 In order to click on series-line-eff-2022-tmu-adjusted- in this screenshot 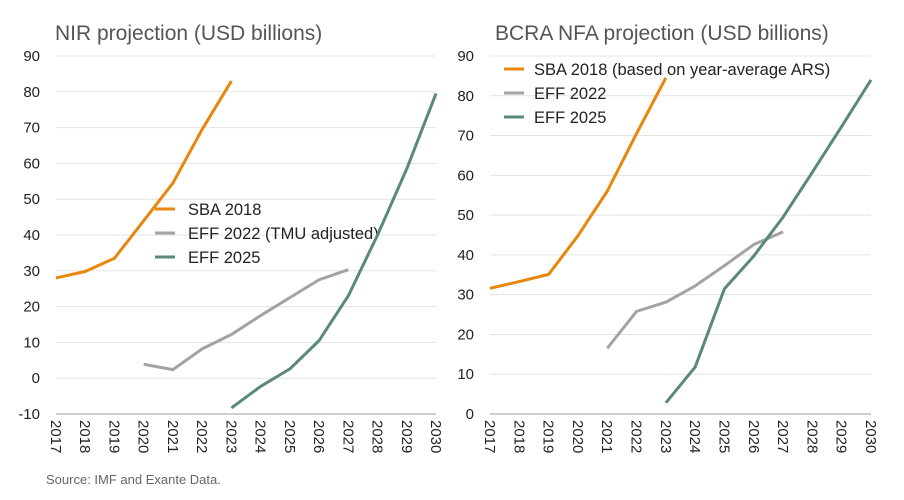, I will do `click(246, 320)`.